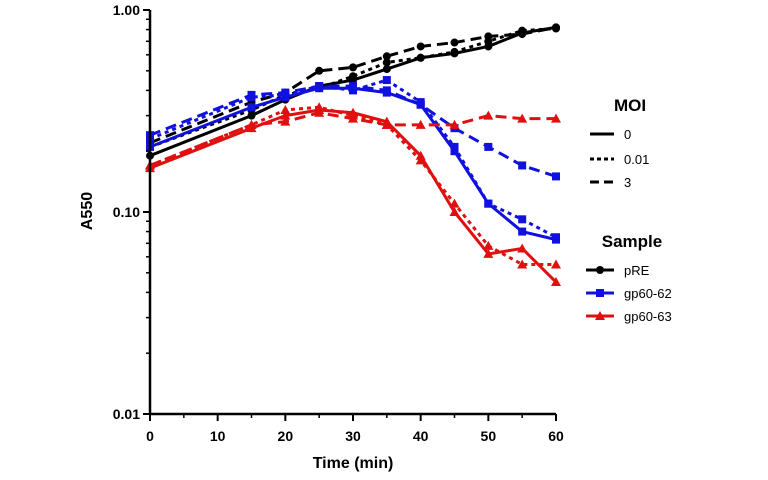 The image size is (768, 480). Describe the element at coordinates (636, 159) in the screenshot. I see `legend-moi-label: 0.01` at that location.